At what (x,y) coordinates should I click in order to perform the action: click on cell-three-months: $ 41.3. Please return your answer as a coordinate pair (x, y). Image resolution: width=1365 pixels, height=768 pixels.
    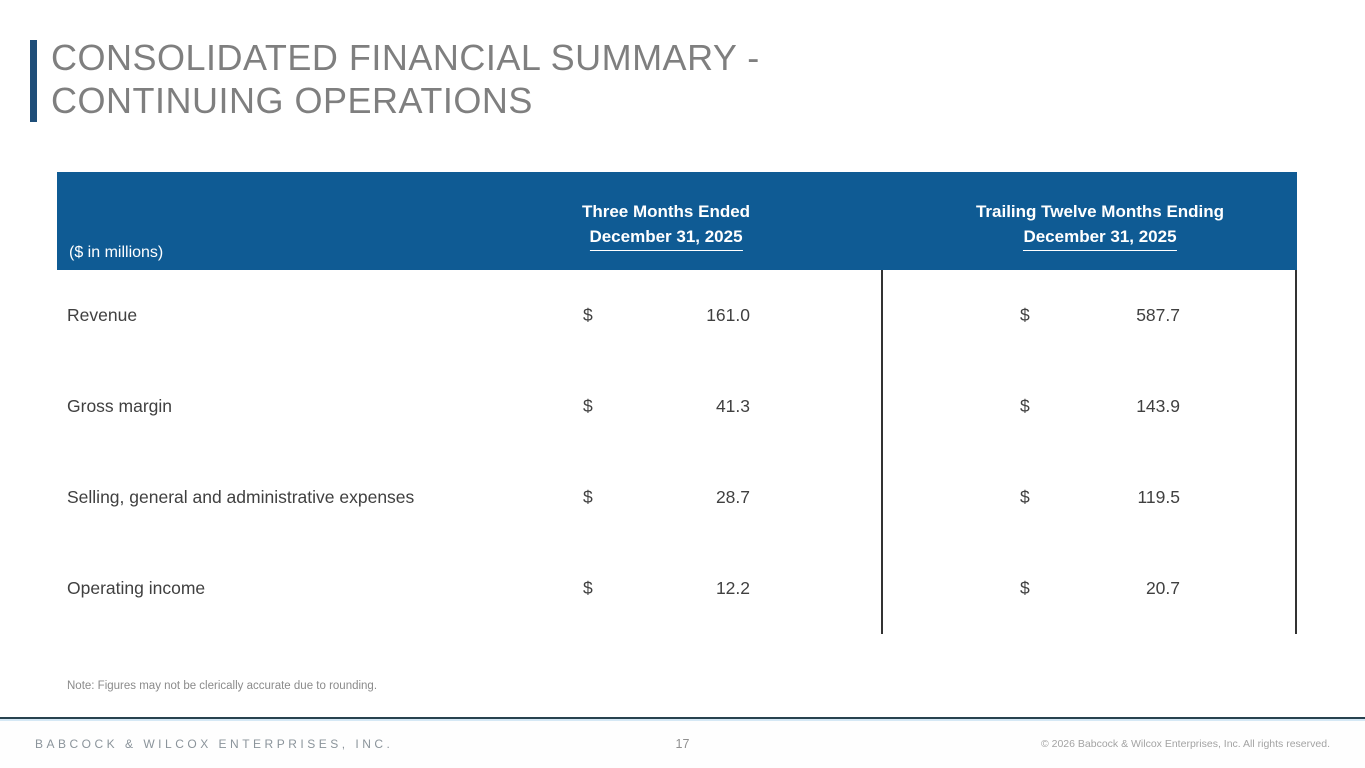
    Looking at the image, I should click on (720, 406).